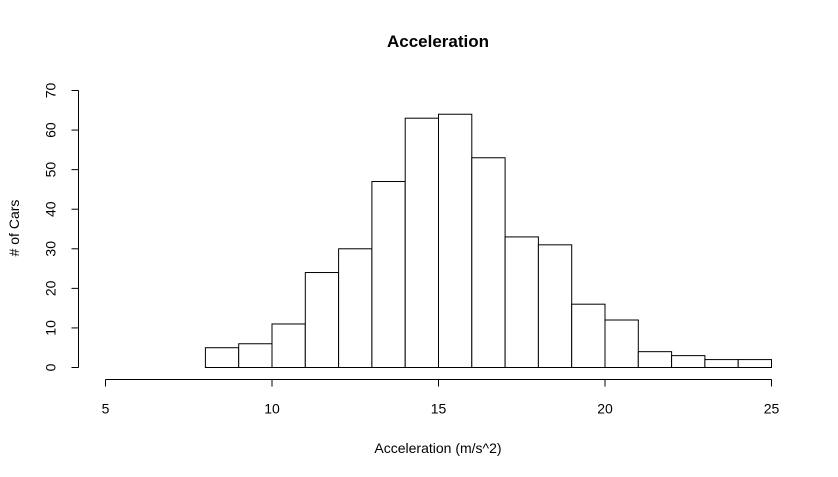 Image resolution: width=838 pixels, height=477 pixels. Describe the element at coordinates (51, 249) in the screenshot. I see `y-tick-label: 30` at that location.